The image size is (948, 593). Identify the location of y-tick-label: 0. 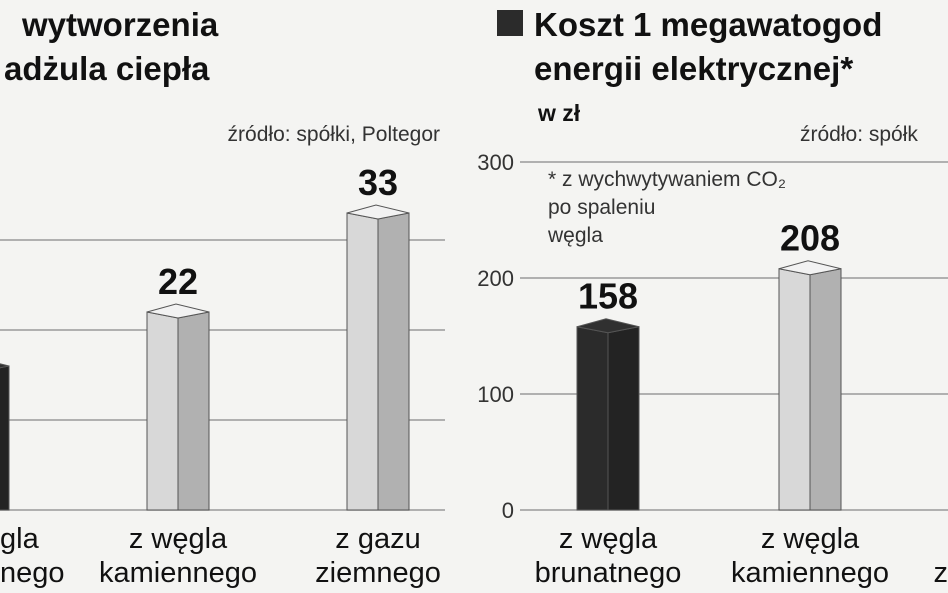
(508, 510).